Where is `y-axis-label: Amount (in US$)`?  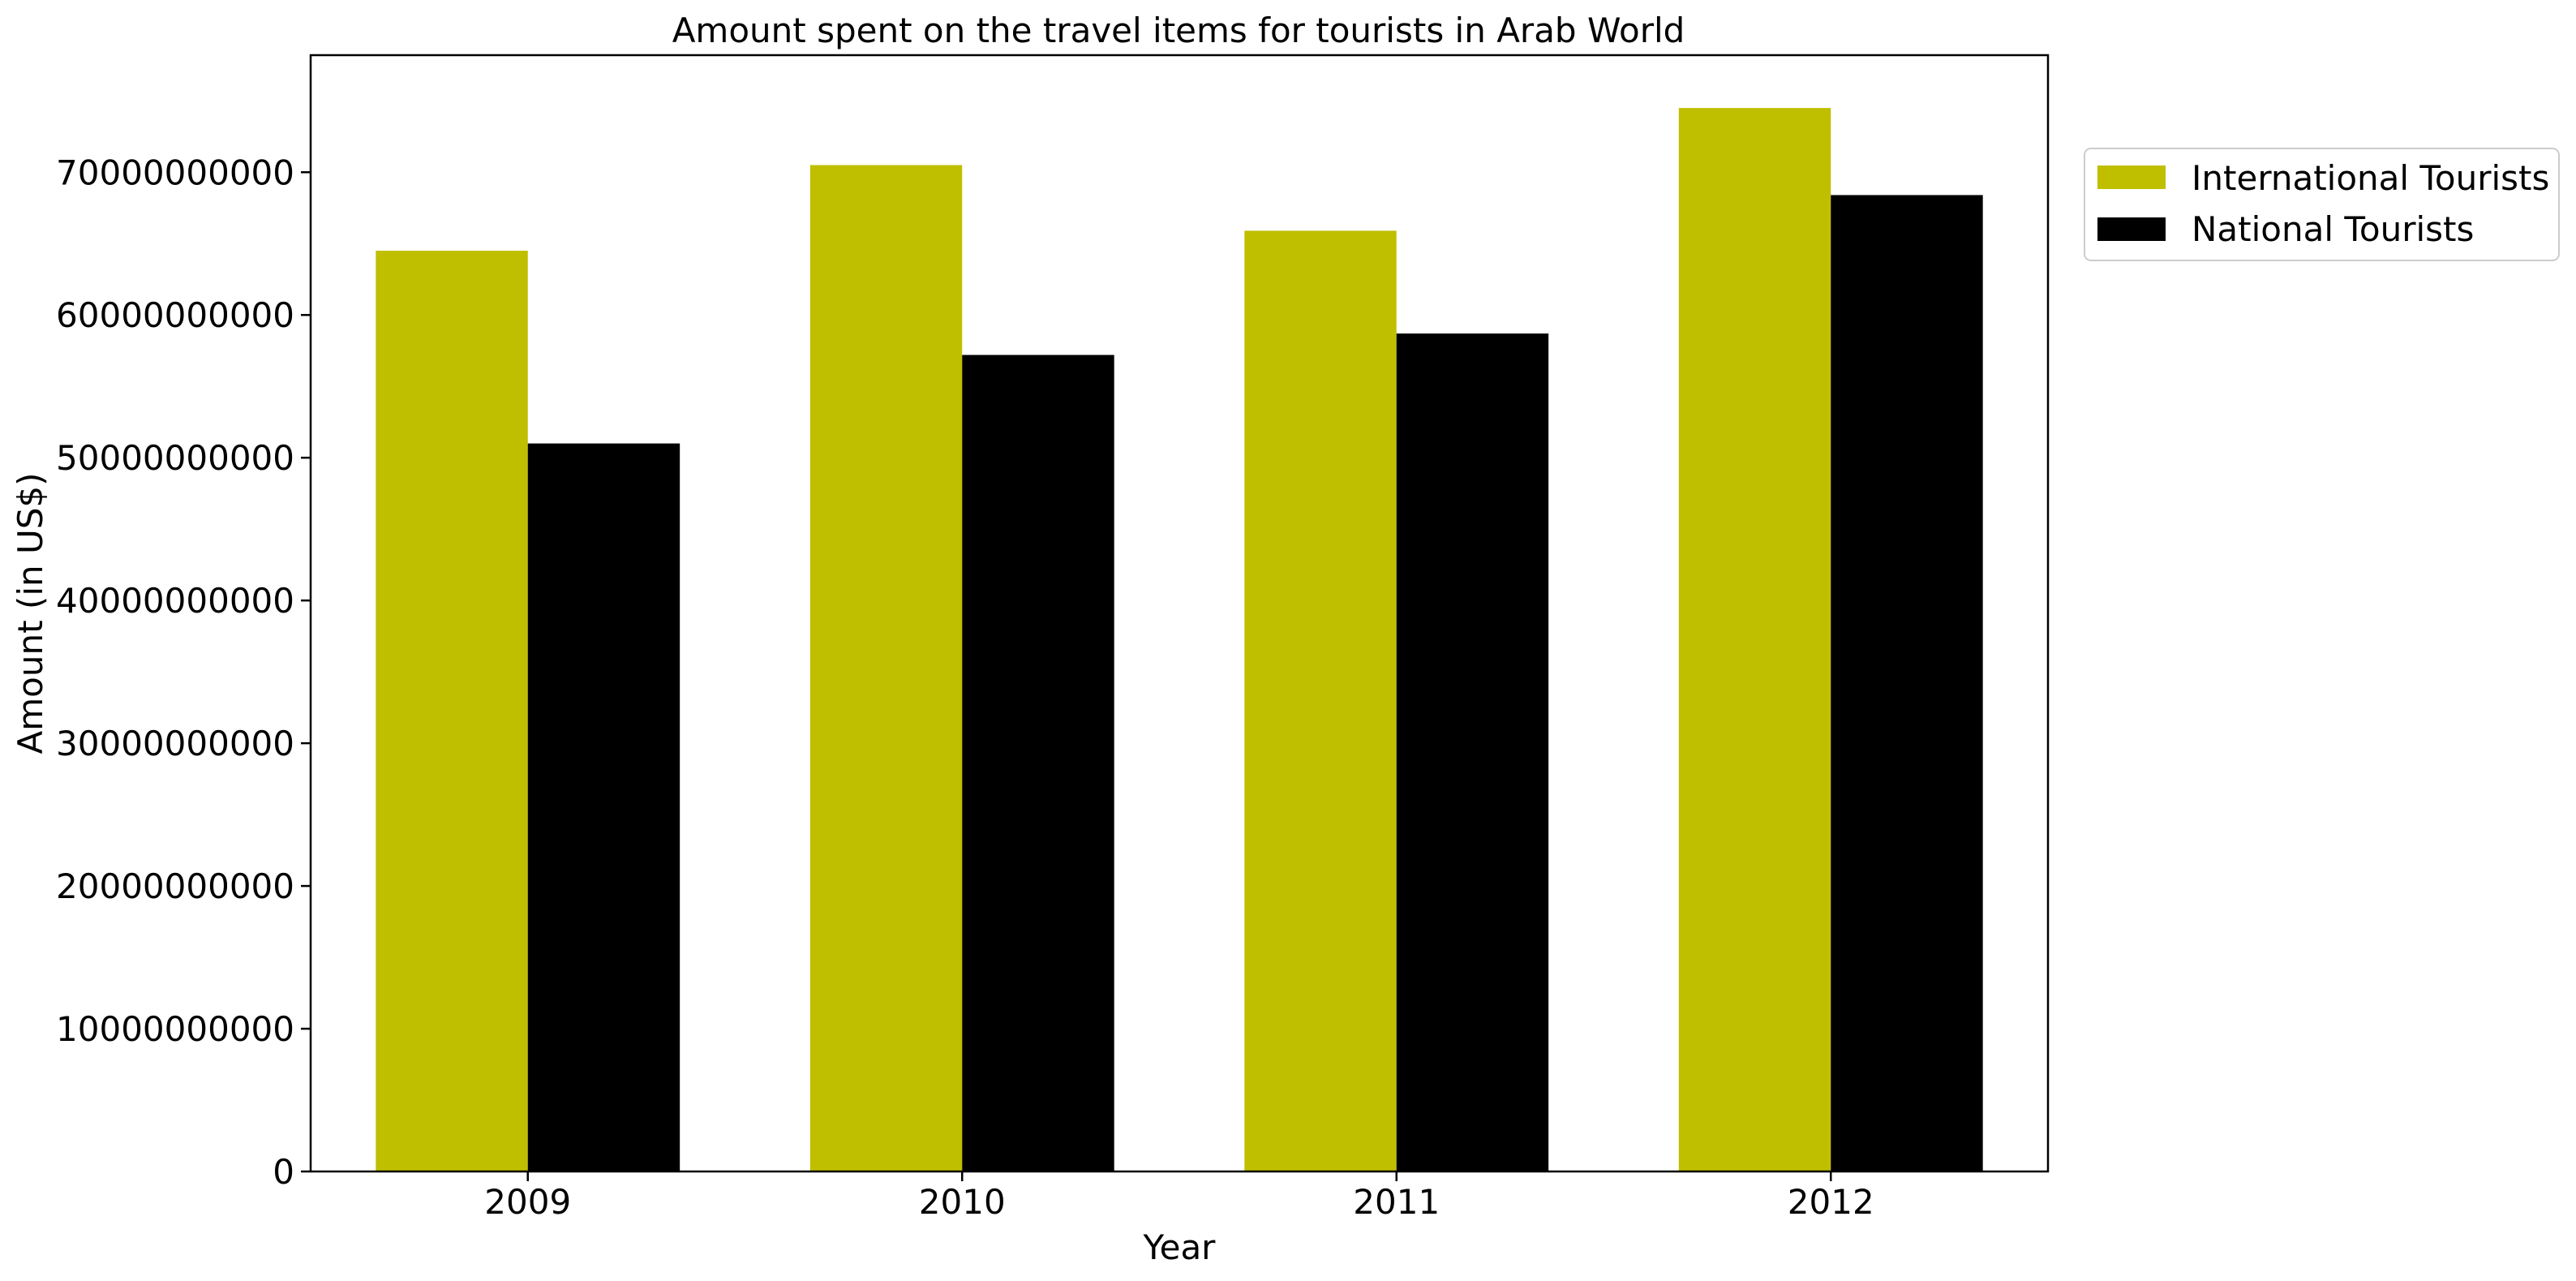 y-axis-label: Amount (in US$) is located at coordinates (30, 613).